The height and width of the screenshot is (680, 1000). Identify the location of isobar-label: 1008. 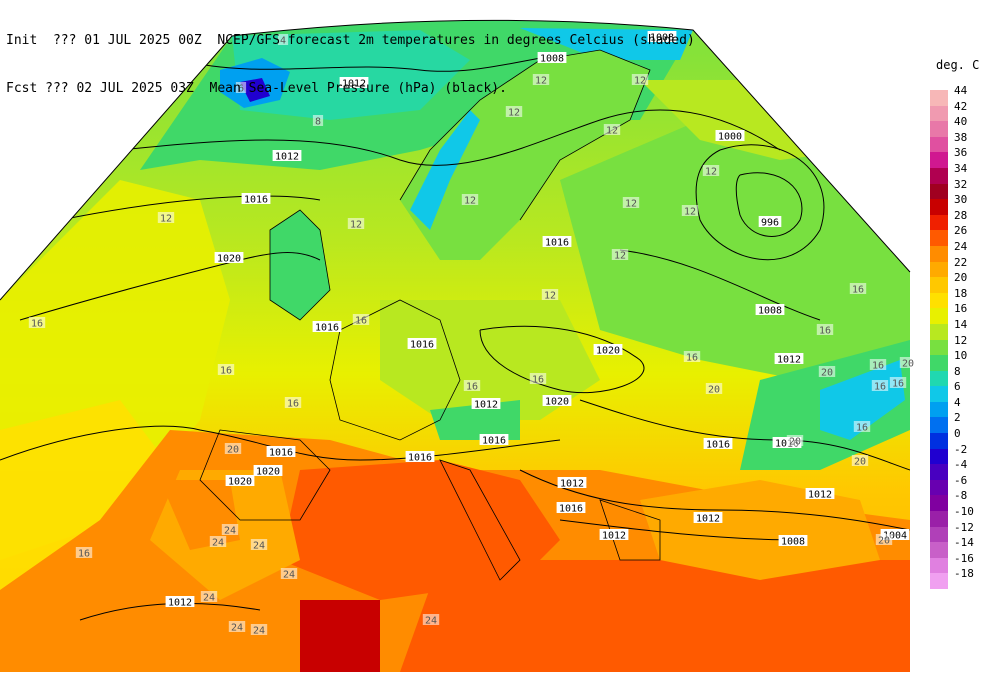
(662, 38).